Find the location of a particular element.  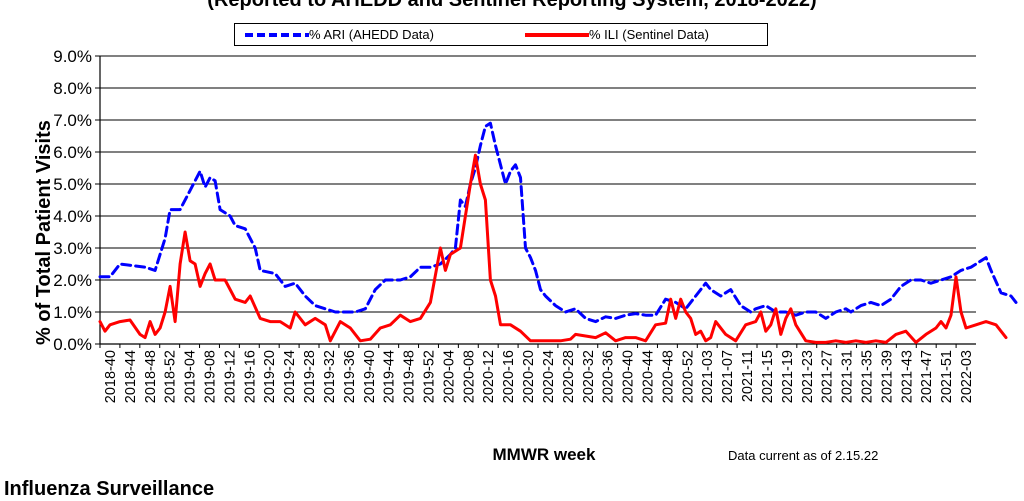

x-tick-label: 2019-24 is located at coordinates (290, 376).